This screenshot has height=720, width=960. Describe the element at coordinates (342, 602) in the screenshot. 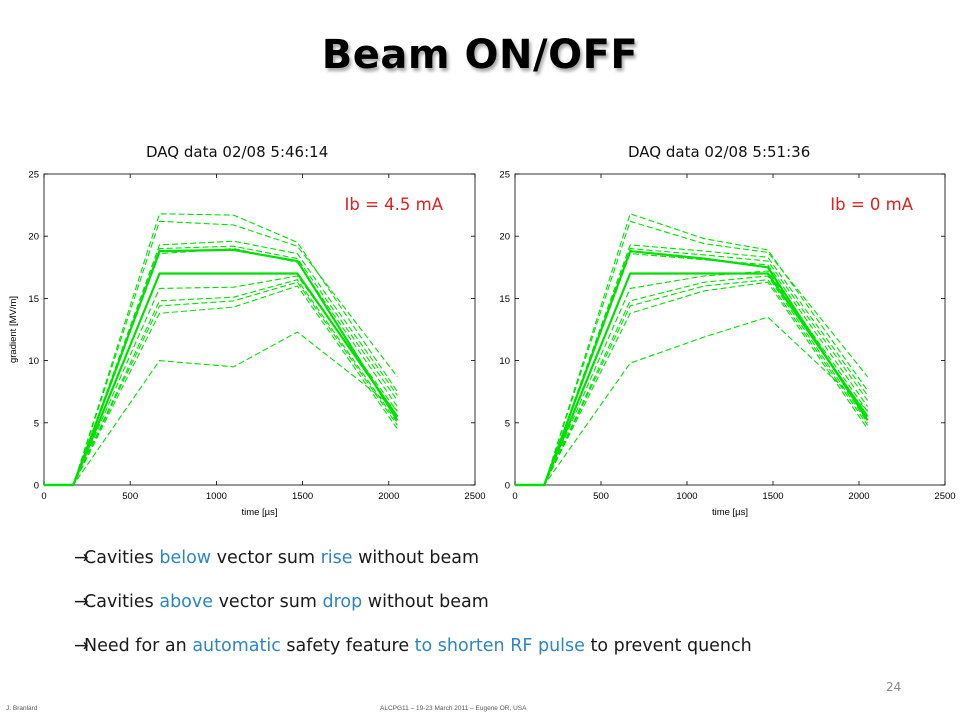

I see `highlighted-text: drop` at that location.